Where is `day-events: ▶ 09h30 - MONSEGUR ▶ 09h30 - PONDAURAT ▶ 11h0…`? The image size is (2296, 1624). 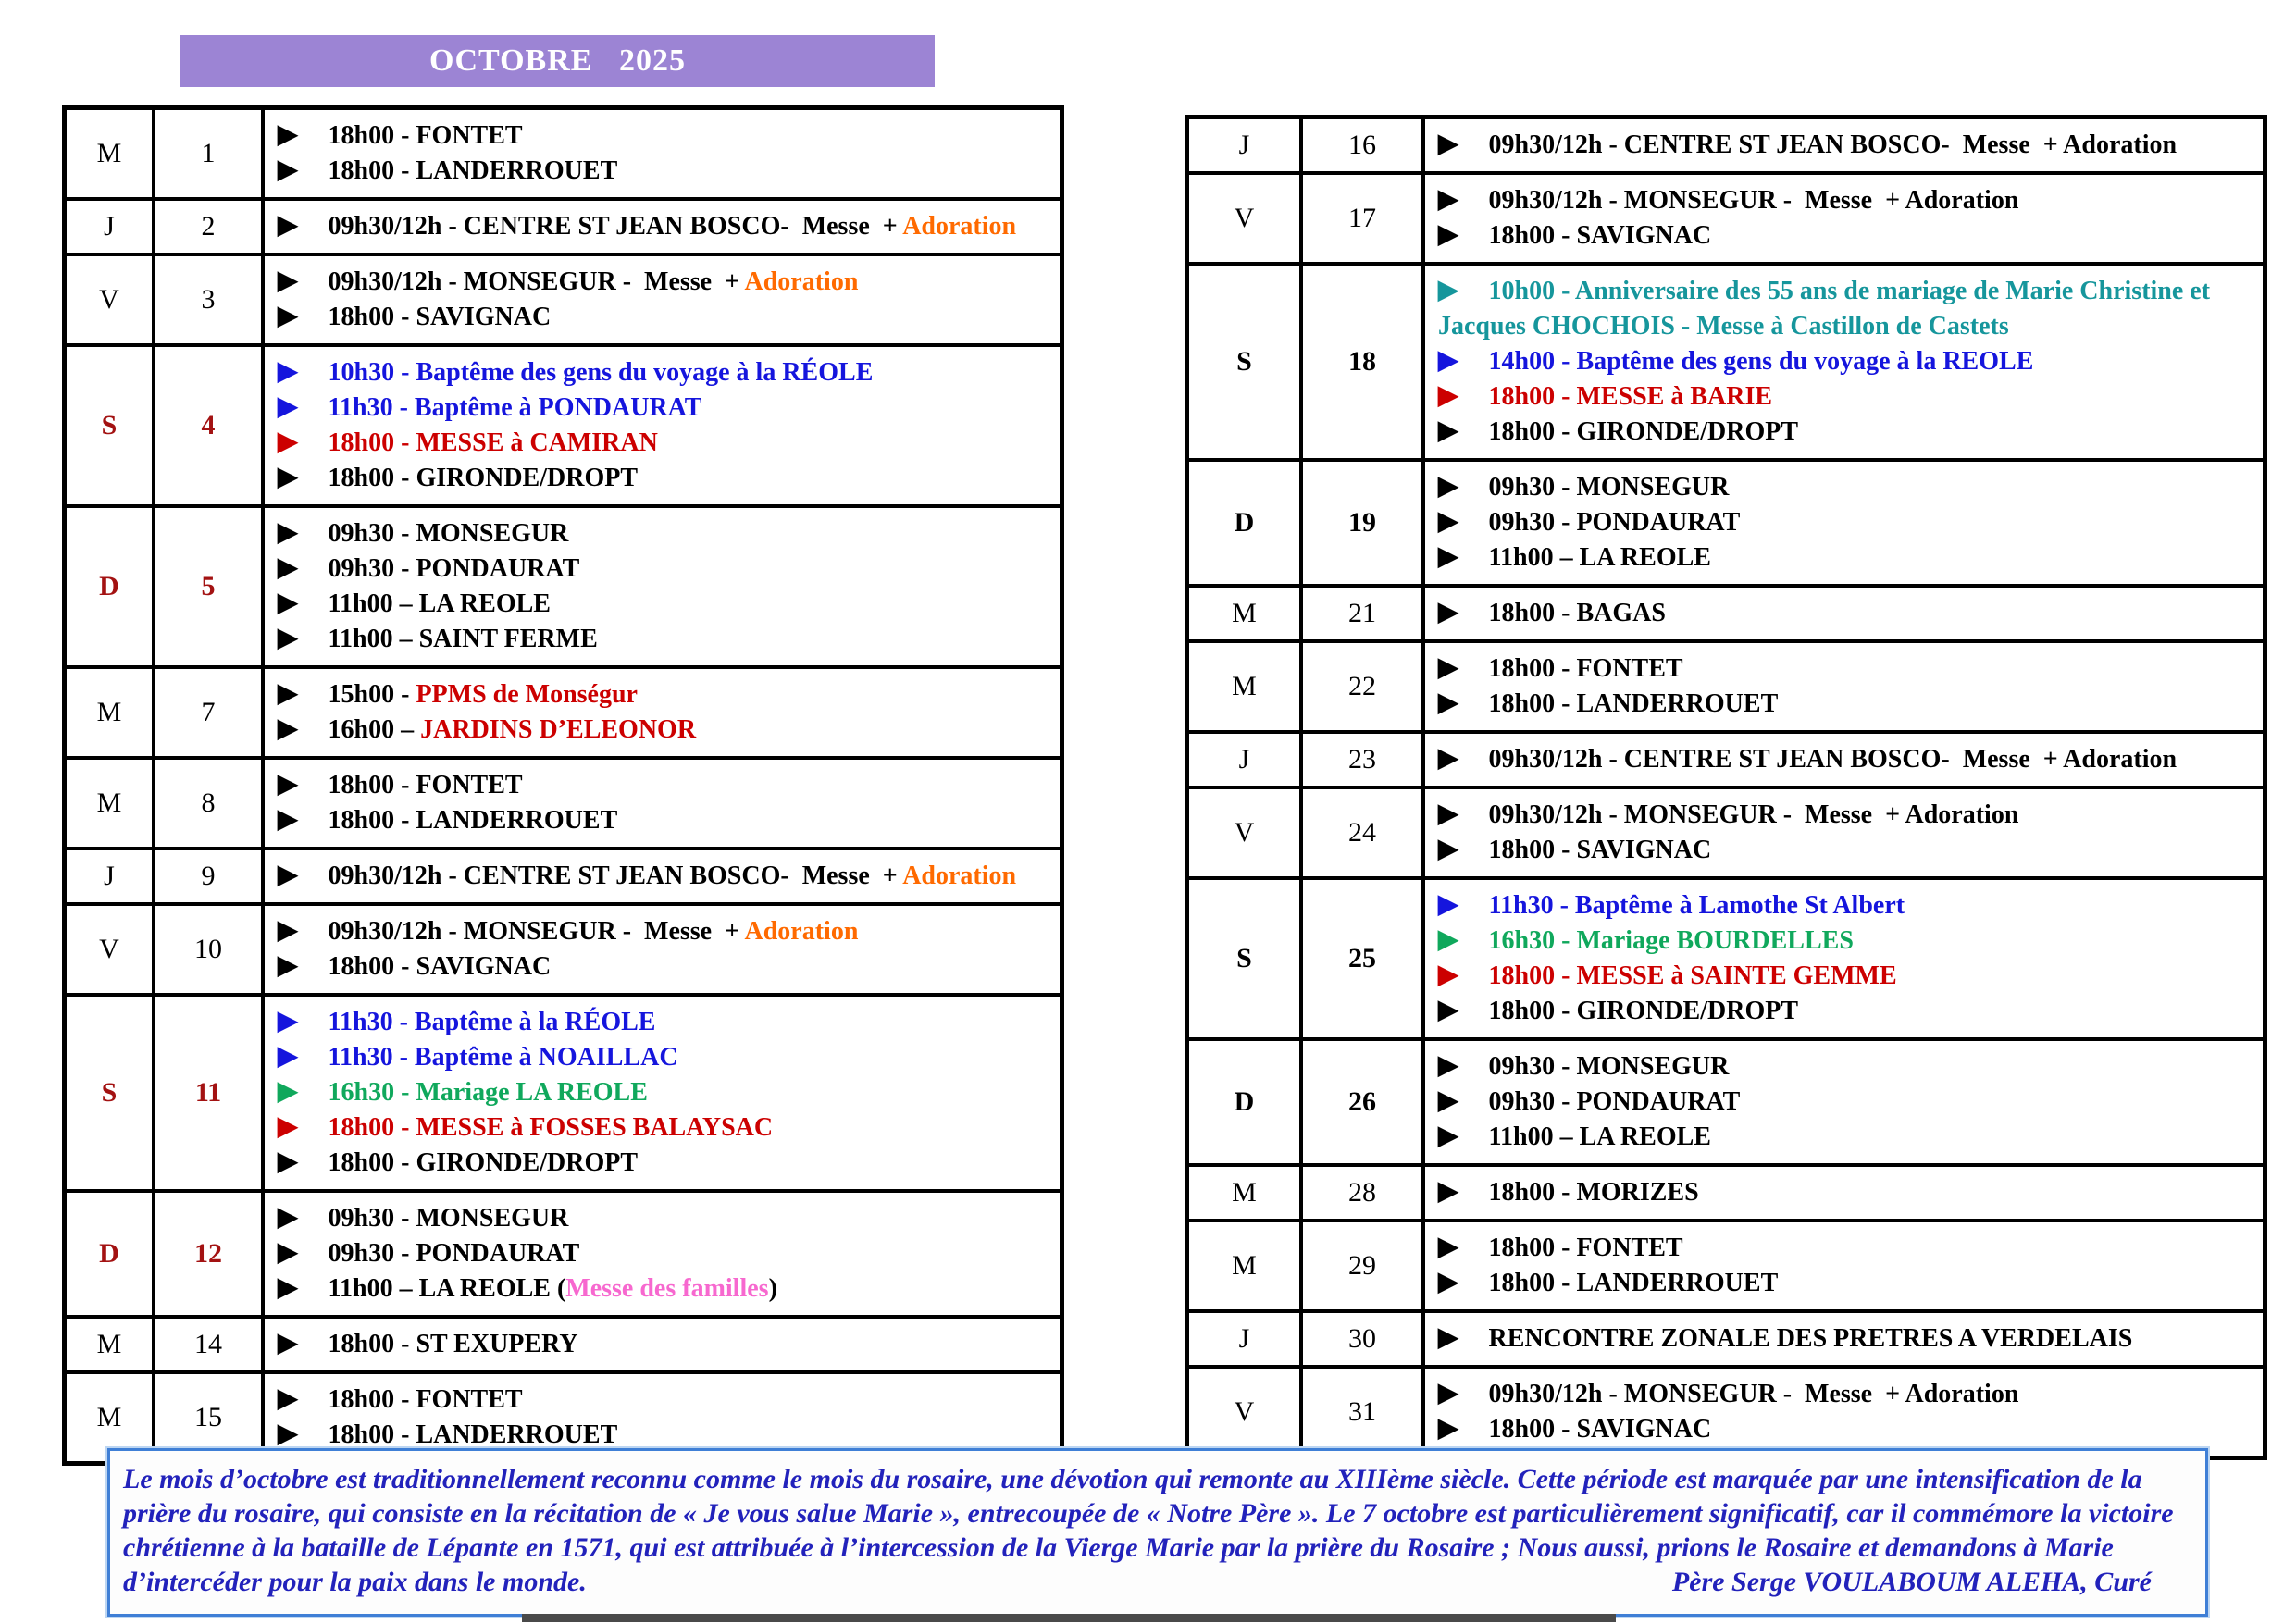 day-events: ▶ 09h30 - MONSEGUR ▶ 09h30 - PONDAURAT ▶ 11h0… is located at coordinates (663, 586).